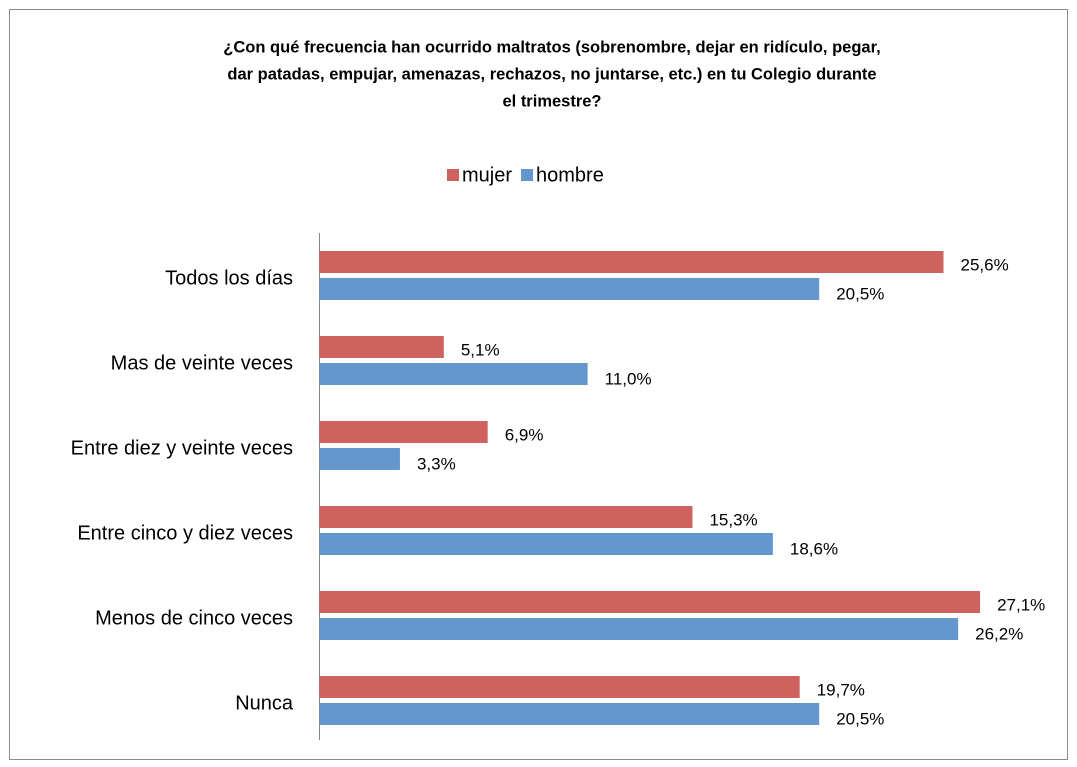 The width and height of the screenshot is (1077, 767). What do you see at coordinates (570, 175) in the screenshot?
I see `legend-label: hombre` at bounding box center [570, 175].